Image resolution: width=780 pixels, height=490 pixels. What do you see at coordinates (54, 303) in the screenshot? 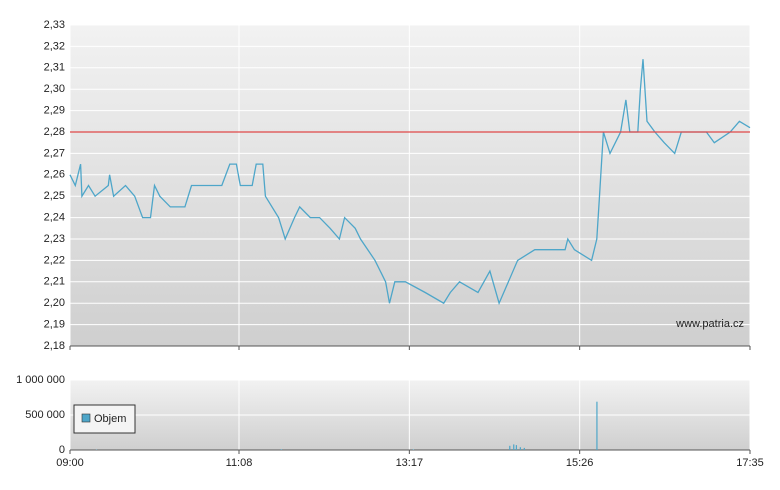
I see `y-tick-label: 2,20` at bounding box center [54, 303].